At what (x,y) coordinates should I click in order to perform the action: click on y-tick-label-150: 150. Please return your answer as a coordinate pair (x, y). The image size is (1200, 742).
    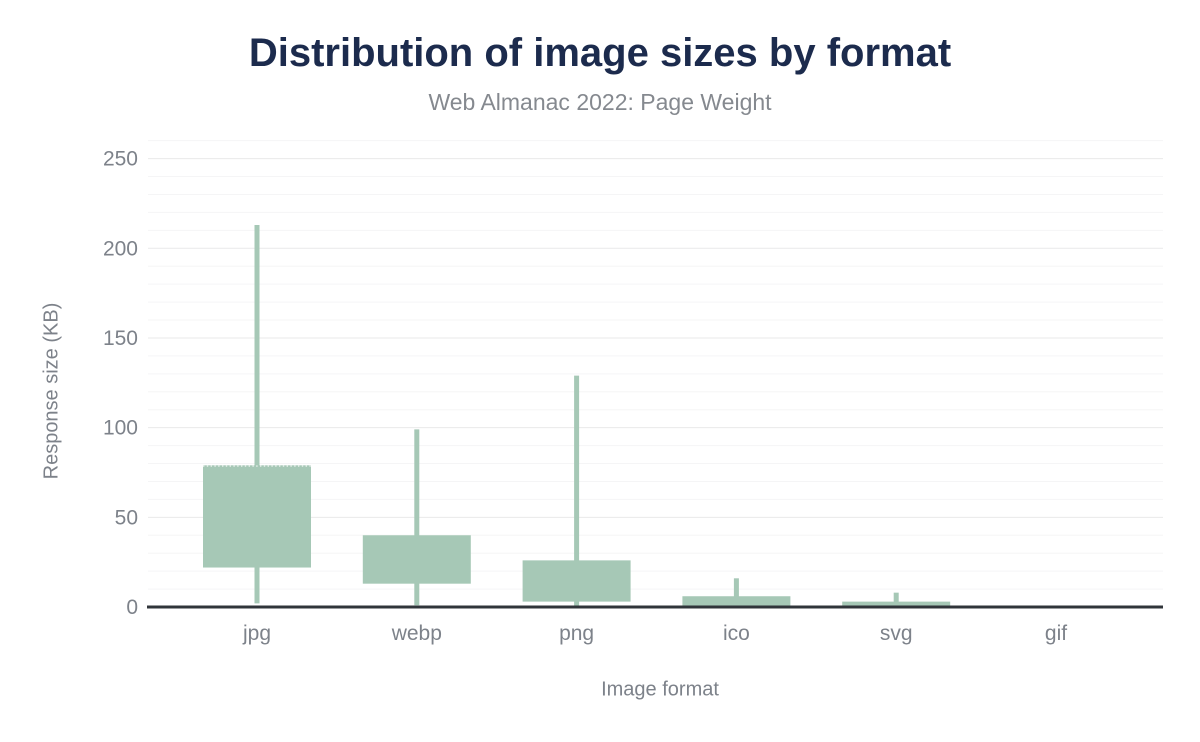
    Looking at the image, I should click on (120, 338).